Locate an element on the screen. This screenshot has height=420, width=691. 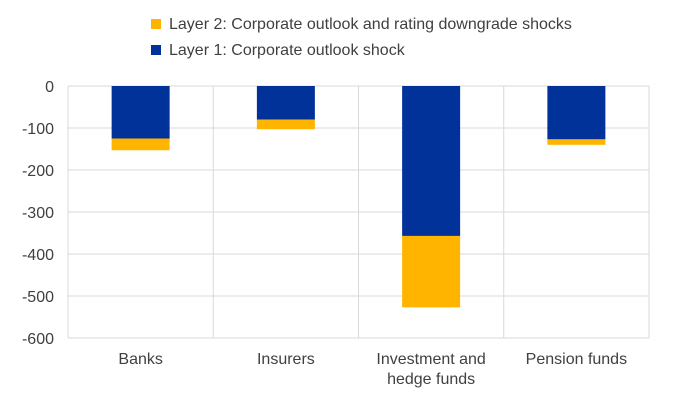
y-tick-label: -100 is located at coordinates (38, 129).